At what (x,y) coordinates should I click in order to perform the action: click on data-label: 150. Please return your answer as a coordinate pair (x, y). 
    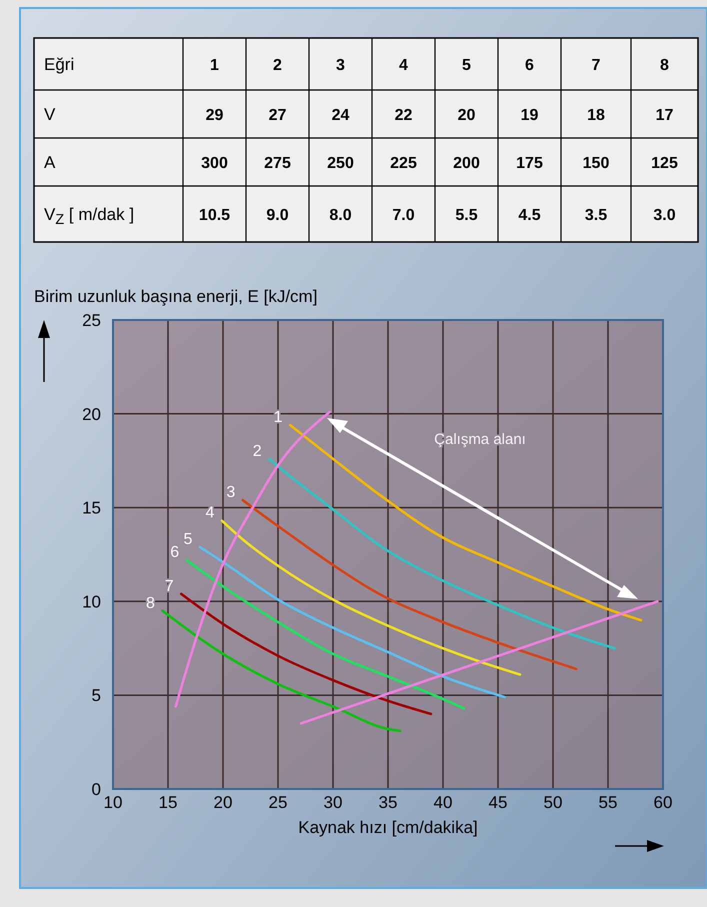
    Looking at the image, I should click on (596, 163).